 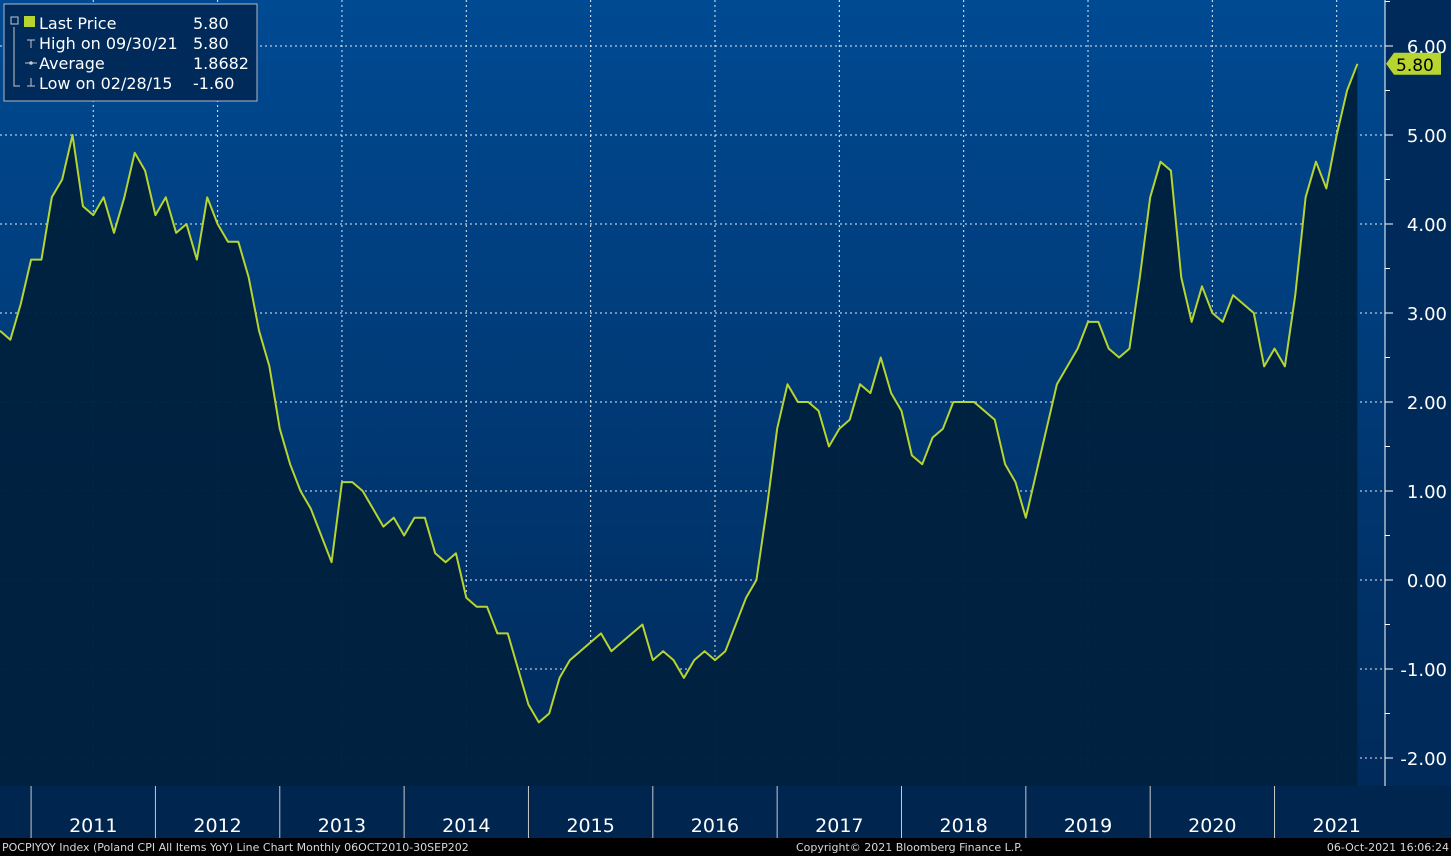 I want to click on legend-value-low: -1.60, so click(x=213, y=83).